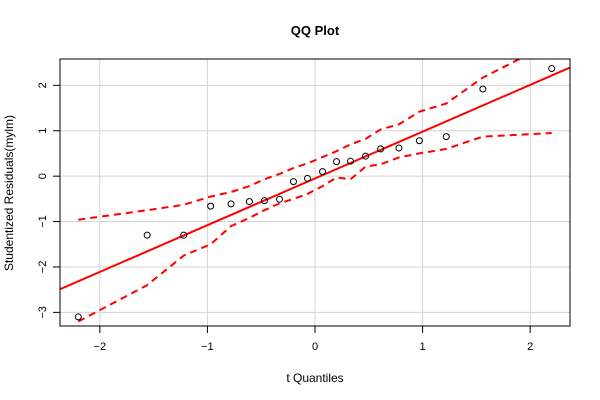  Describe the element at coordinates (43, 85) in the screenshot. I see `y-tick-label: 2` at that location.